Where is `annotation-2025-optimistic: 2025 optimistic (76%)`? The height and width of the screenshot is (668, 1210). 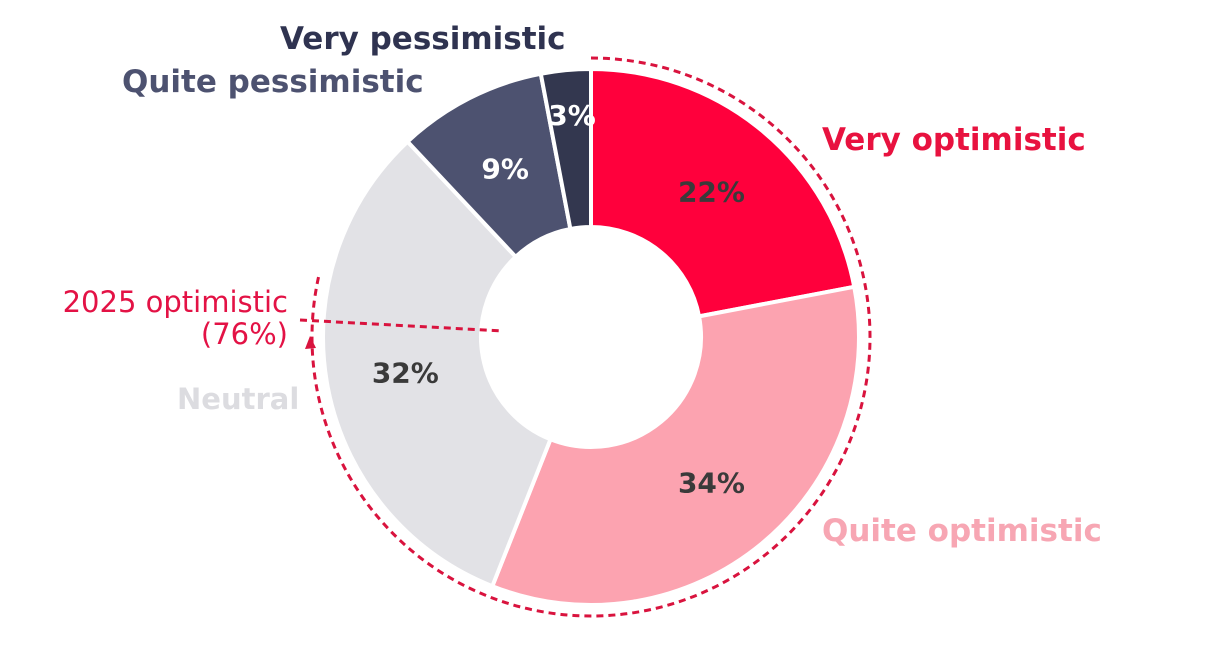 annotation-2025-optimistic: 2025 optimistic (76%) is located at coordinates (175, 318).